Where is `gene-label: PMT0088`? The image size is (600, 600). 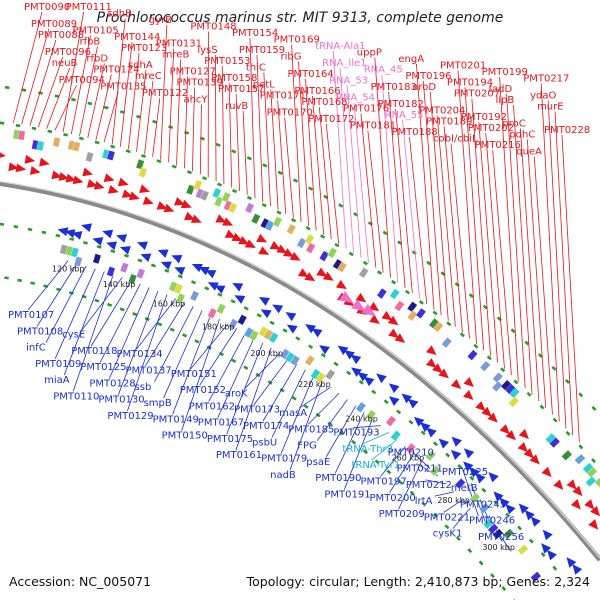 gene-label: PMT0088 is located at coordinates (61, 35).